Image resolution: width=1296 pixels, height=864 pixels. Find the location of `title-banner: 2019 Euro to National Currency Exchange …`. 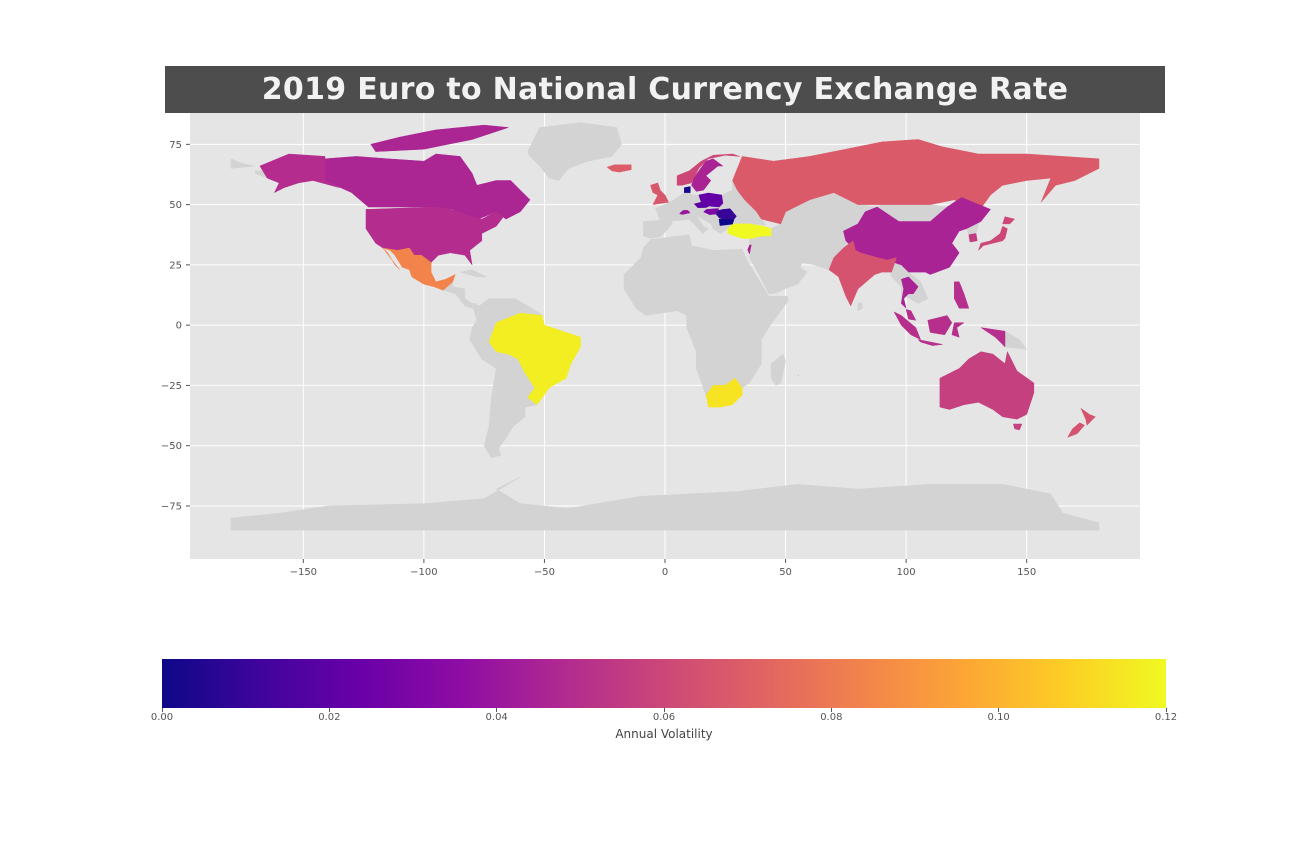

title-banner: 2019 Euro to National Currency Exchange … is located at coordinates (665, 89).